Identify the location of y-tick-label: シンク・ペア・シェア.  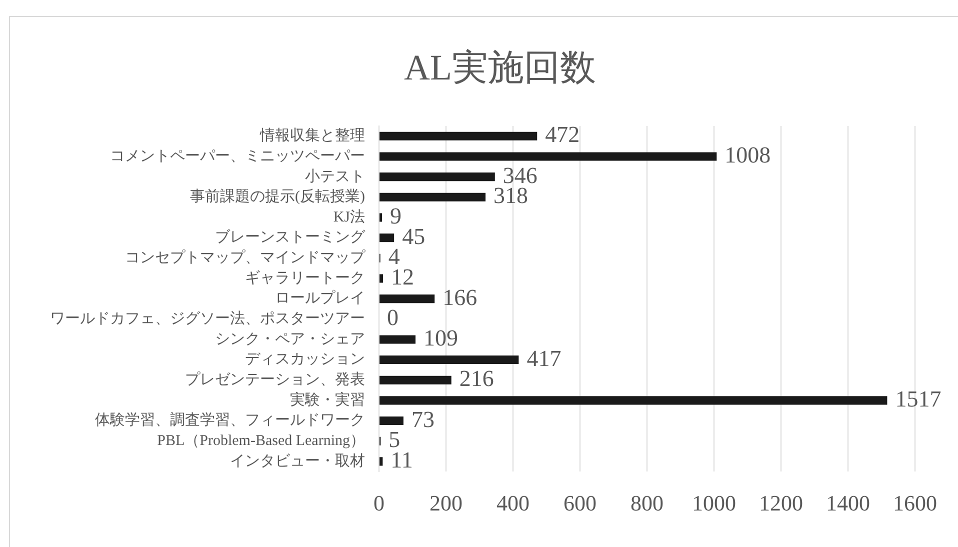
(290, 339).